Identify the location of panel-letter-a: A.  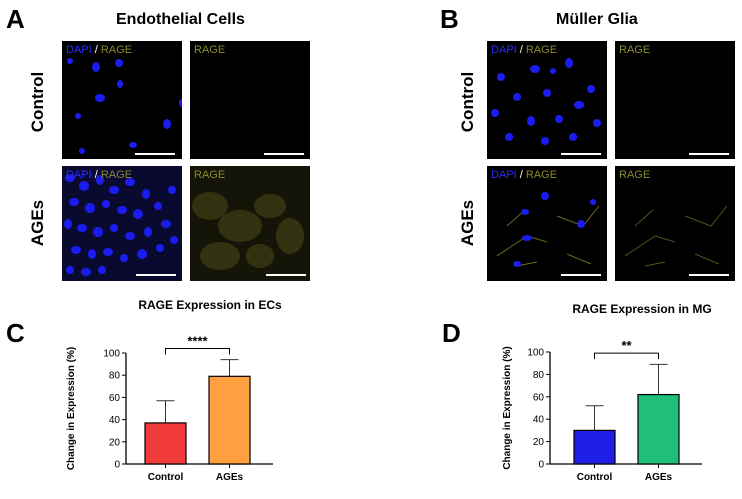
(15, 19).